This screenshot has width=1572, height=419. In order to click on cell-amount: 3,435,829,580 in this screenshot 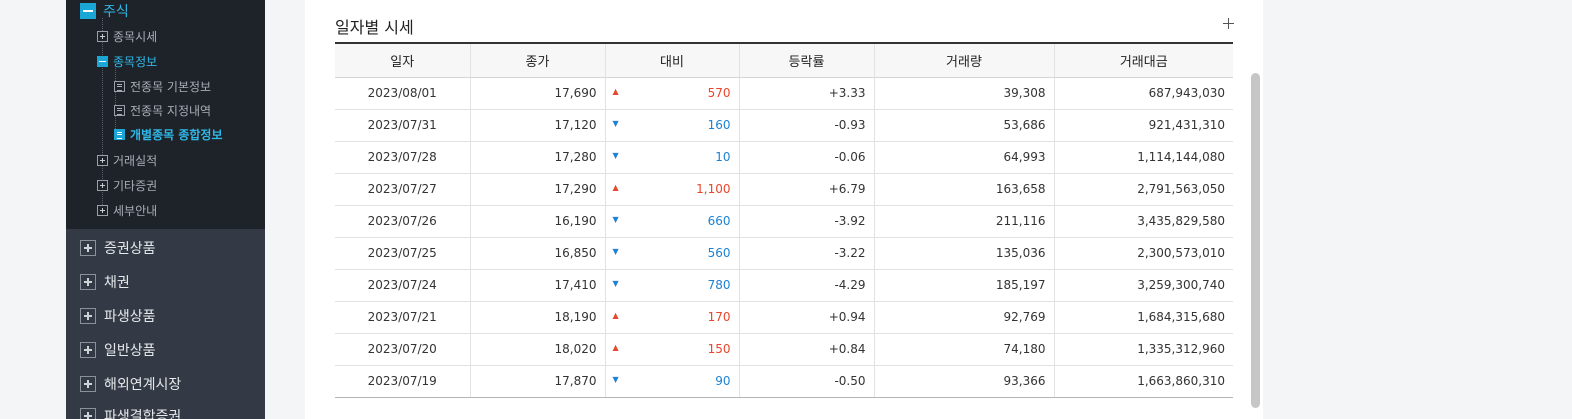, I will do `click(1143, 221)`.